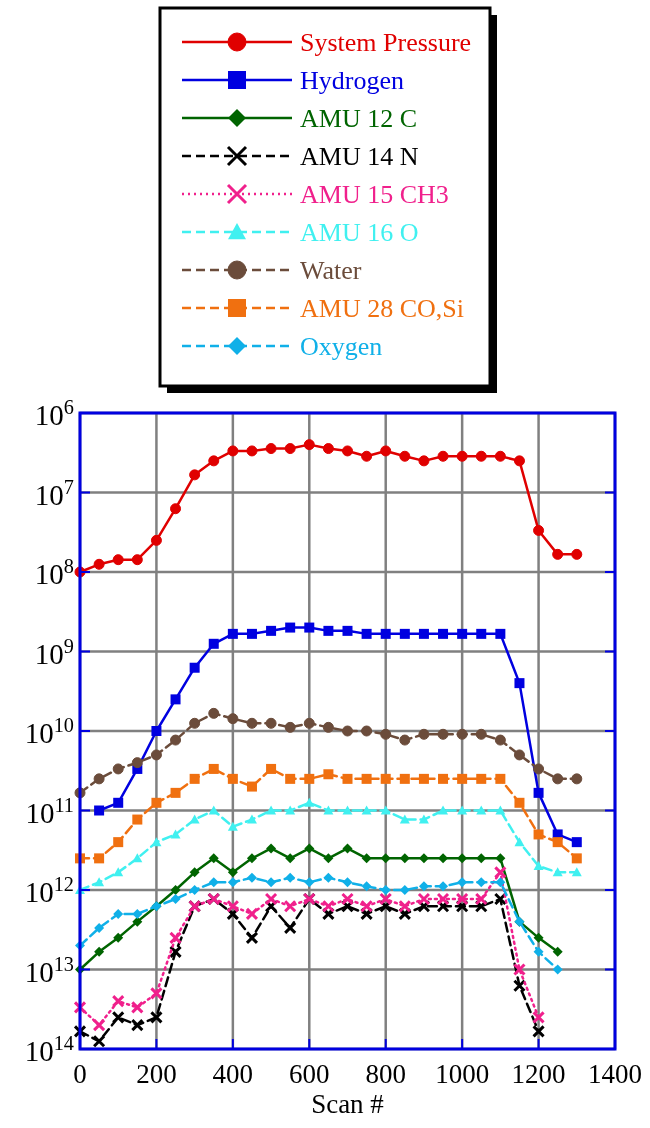 The width and height of the screenshot is (650, 1128). What do you see at coordinates (54, 572) in the screenshot?
I see `y-tick-label: 10$^{8}$` at bounding box center [54, 572].